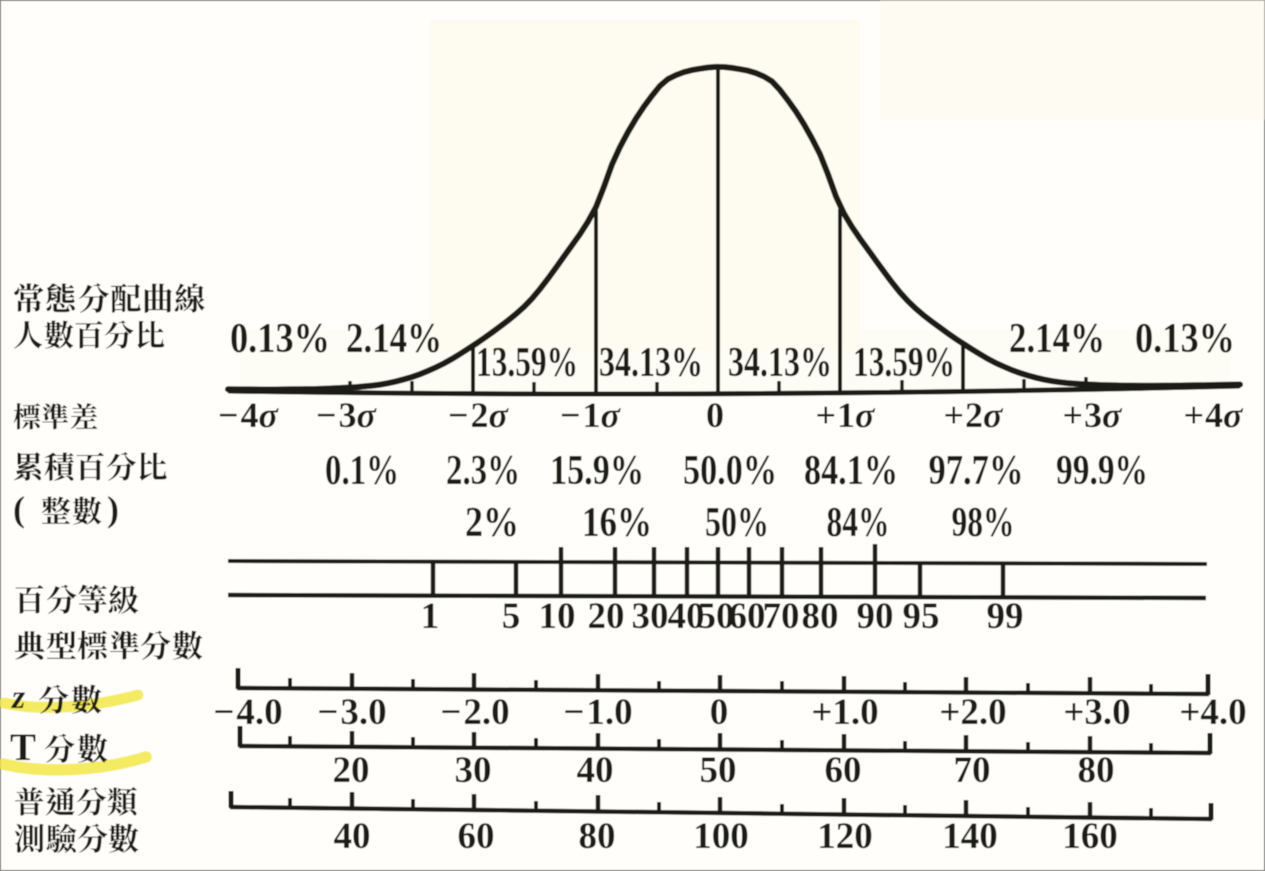  Describe the element at coordinates (247, 712) in the screenshot. I see `svg-text: −4.0` at that location.